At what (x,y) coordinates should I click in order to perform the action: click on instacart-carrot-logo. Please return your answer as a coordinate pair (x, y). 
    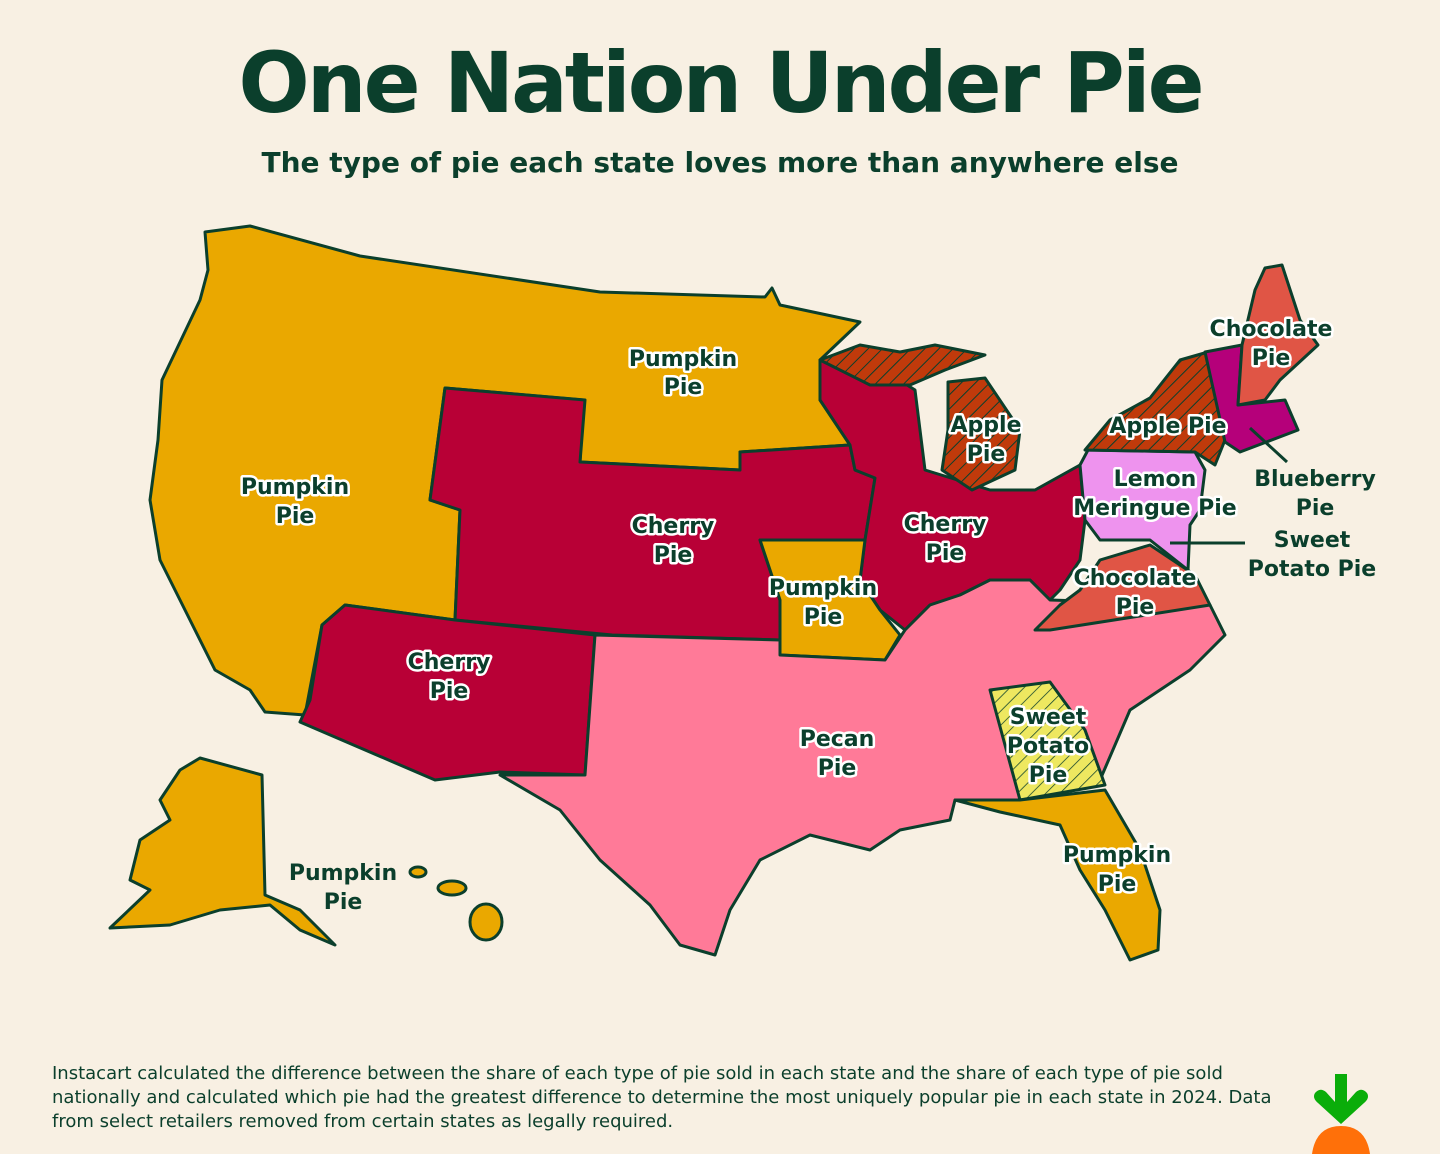
    Looking at the image, I should click on (1341, 1114).